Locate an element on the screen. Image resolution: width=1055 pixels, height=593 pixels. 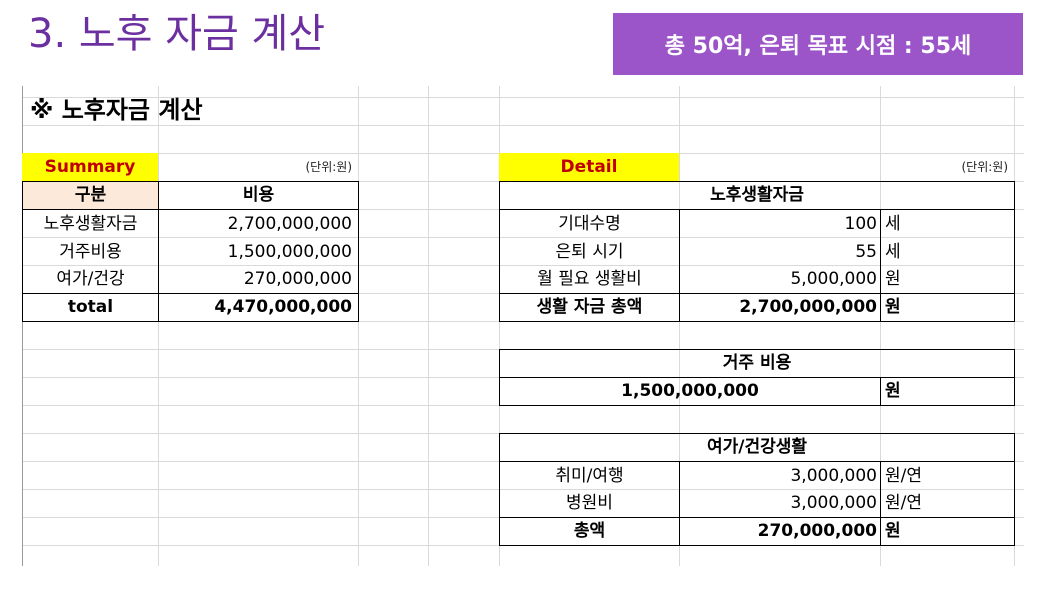
housing-unit: 원 is located at coordinates (893, 391).